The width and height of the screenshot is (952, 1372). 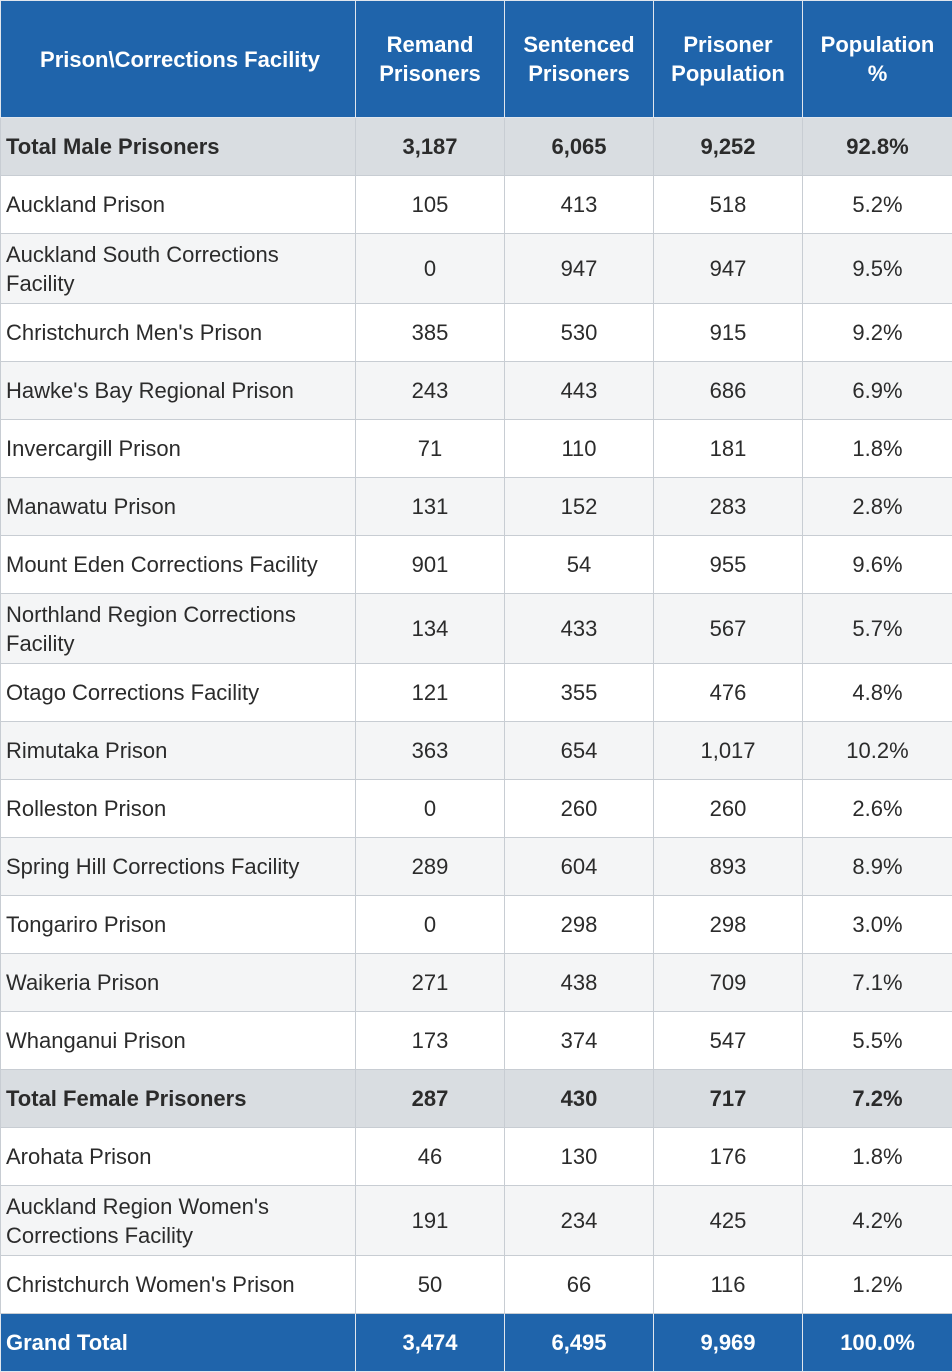 I want to click on cell-remand: 3,187, so click(x=430, y=147).